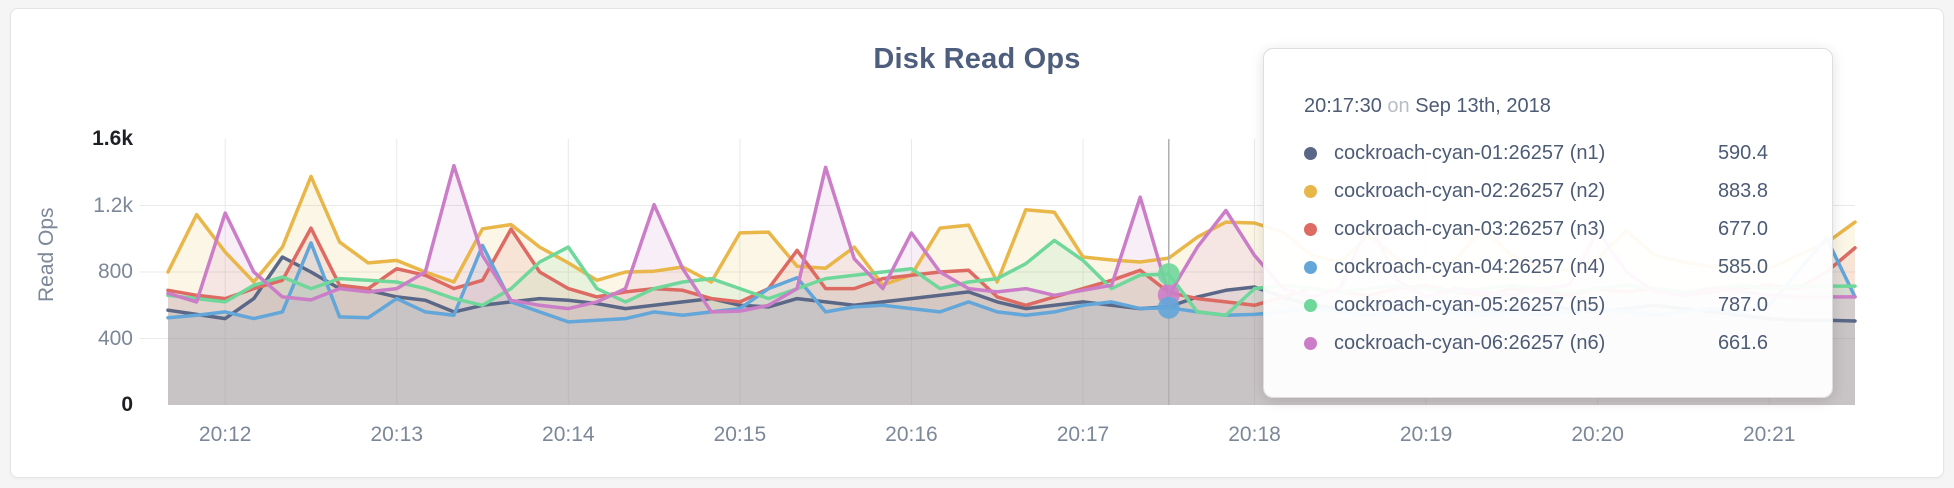 This screenshot has width=1954, height=488. What do you see at coordinates (113, 205) in the screenshot?
I see `y-tick-label: 1.2k` at bounding box center [113, 205].